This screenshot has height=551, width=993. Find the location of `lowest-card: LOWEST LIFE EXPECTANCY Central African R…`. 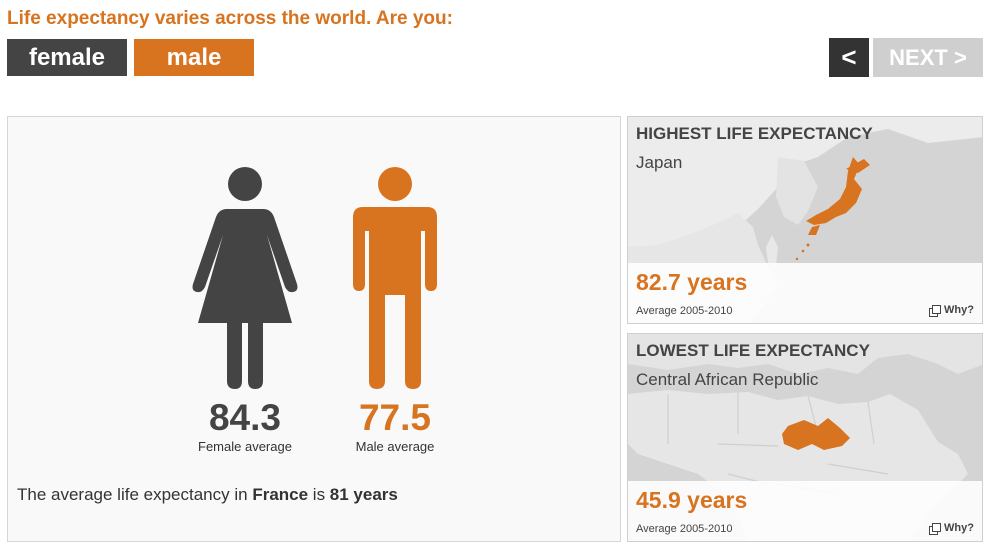

lowest-card: LOWEST LIFE EXPECTANCY Central African R… is located at coordinates (805, 437).